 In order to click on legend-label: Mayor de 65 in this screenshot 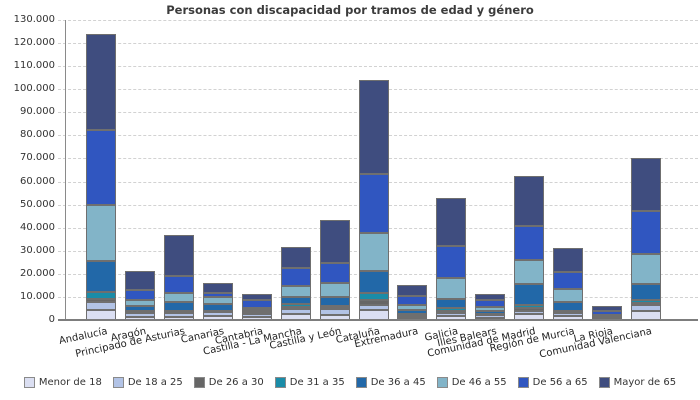, I will do `click(645, 382)`.